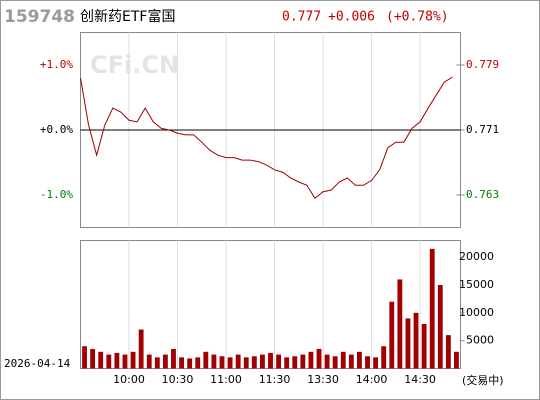 Image resolution: width=540 pixels, height=400 pixels. What do you see at coordinates (56, 64) in the screenshot?
I see `y-tick-label: +1.0%` at bounding box center [56, 64].